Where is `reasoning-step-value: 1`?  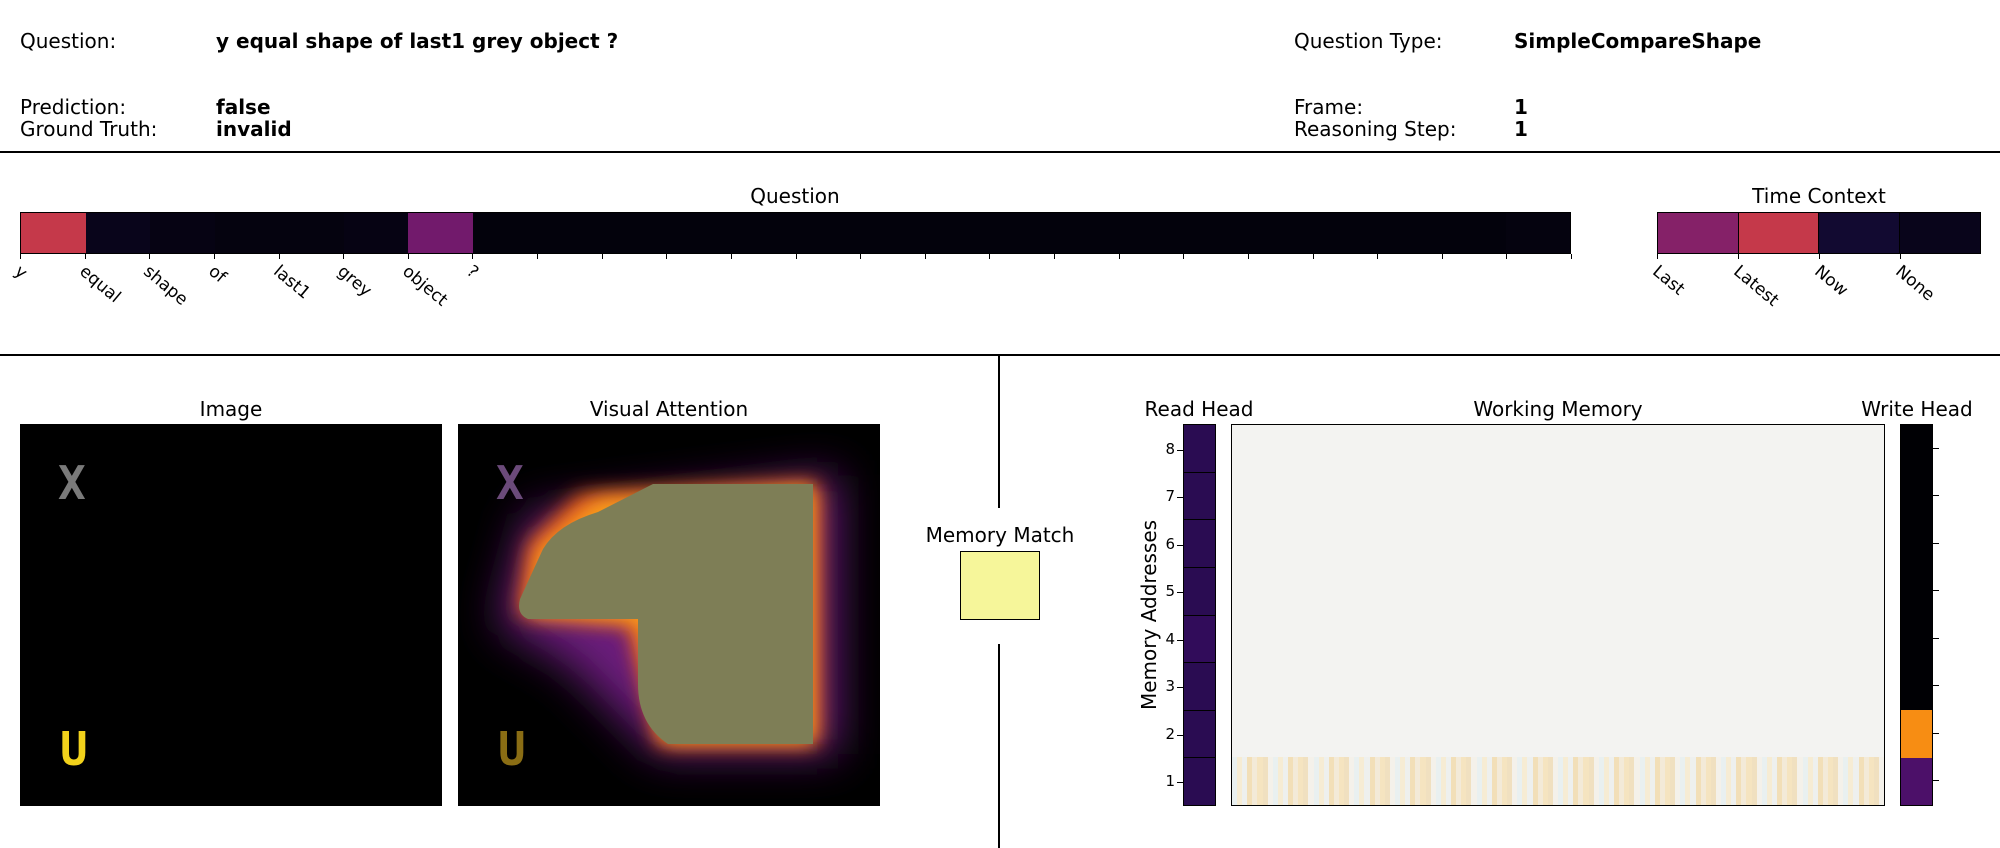 reasoning-step-value: 1 is located at coordinates (1521, 129).